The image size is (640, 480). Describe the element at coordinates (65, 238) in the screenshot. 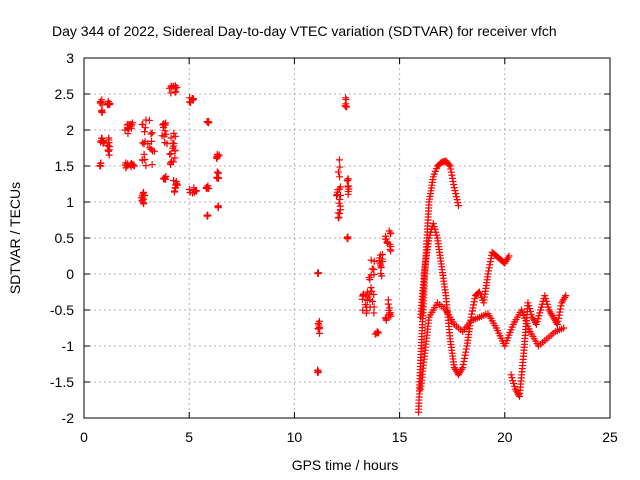

I see `y-tick-label: 0.5` at that location.